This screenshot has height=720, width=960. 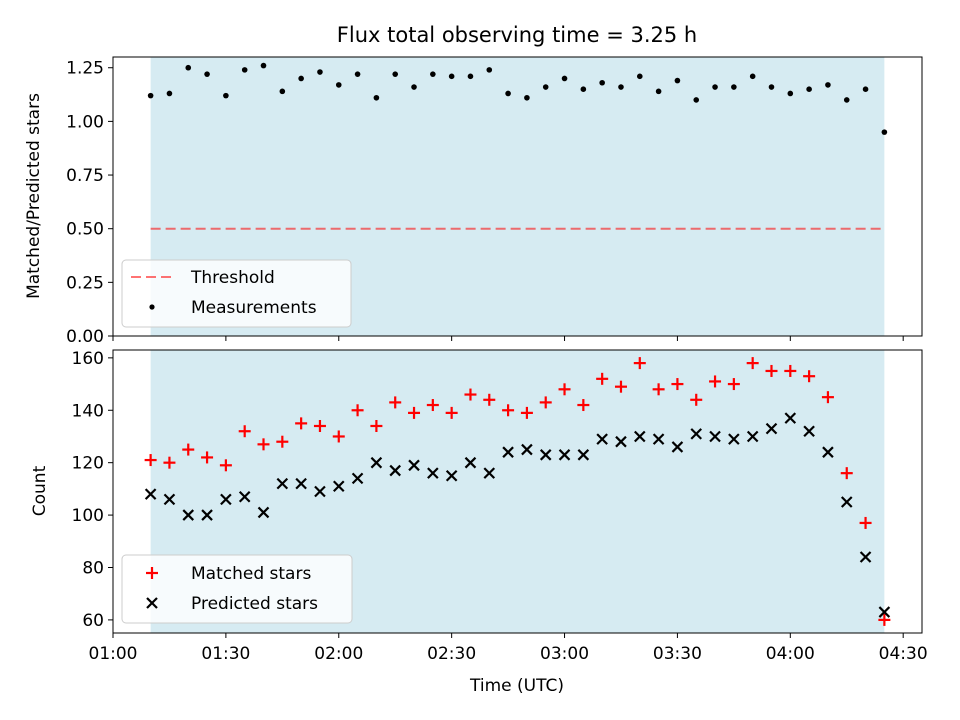 What do you see at coordinates (516, 686) in the screenshot?
I see `x-axis-label: Time (UTC)` at bounding box center [516, 686].